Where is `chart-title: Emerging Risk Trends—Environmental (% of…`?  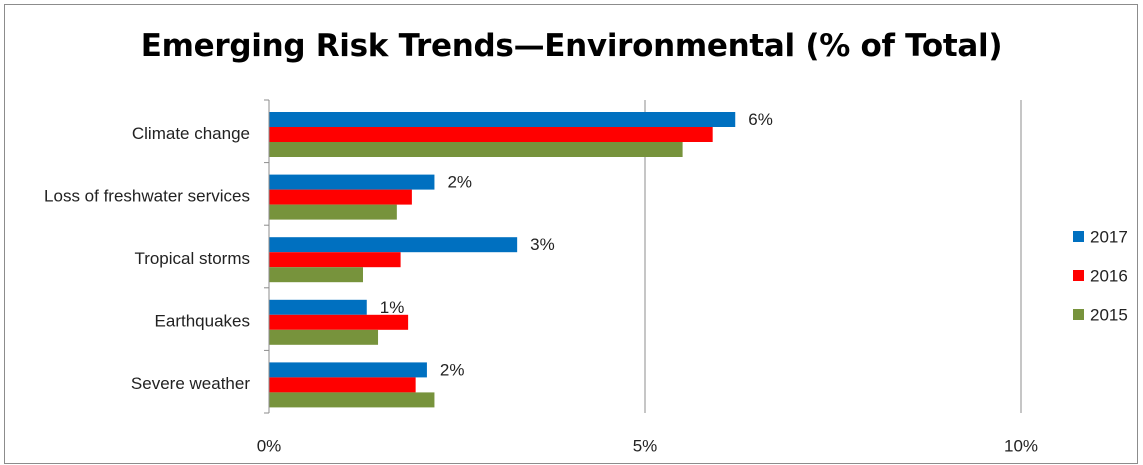
chart-title: Emerging Risk Trends—Environmental (% of… is located at coordinates (571, 46).